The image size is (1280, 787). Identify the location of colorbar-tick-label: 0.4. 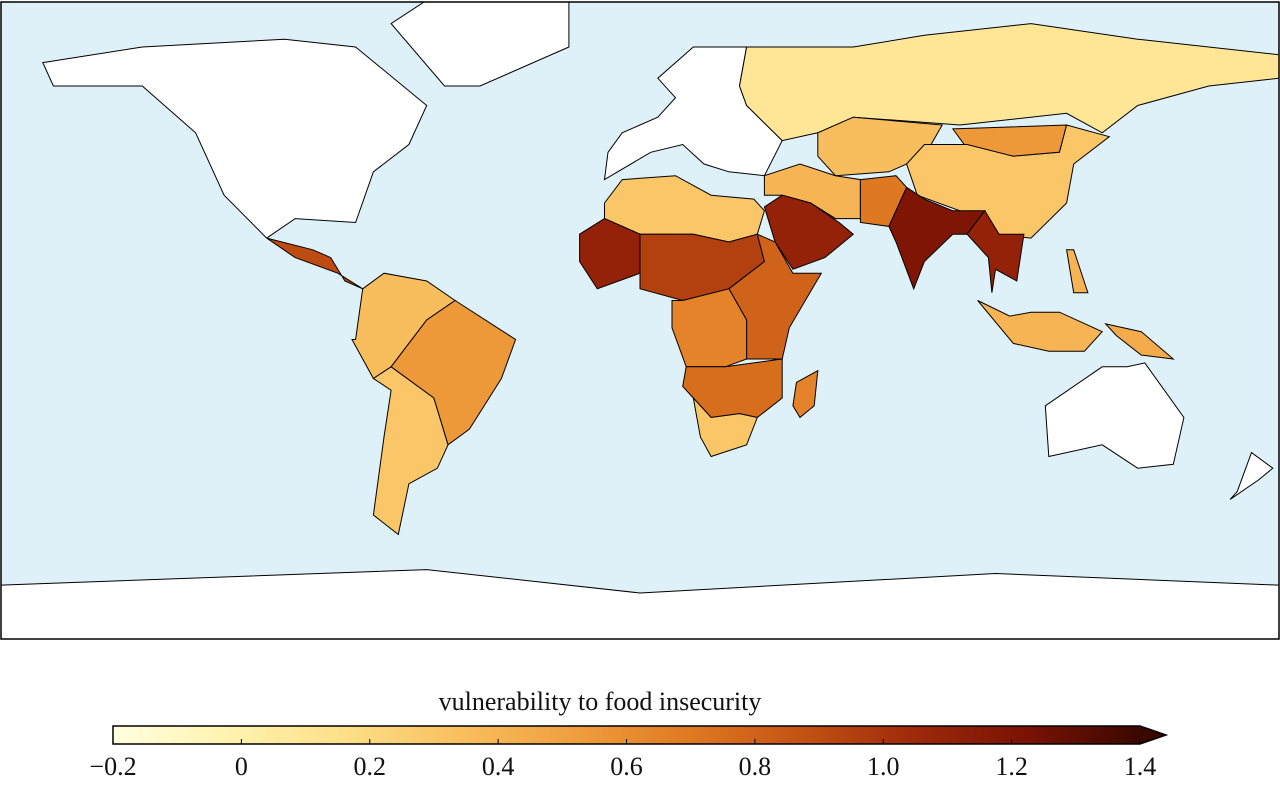
(498, 766).